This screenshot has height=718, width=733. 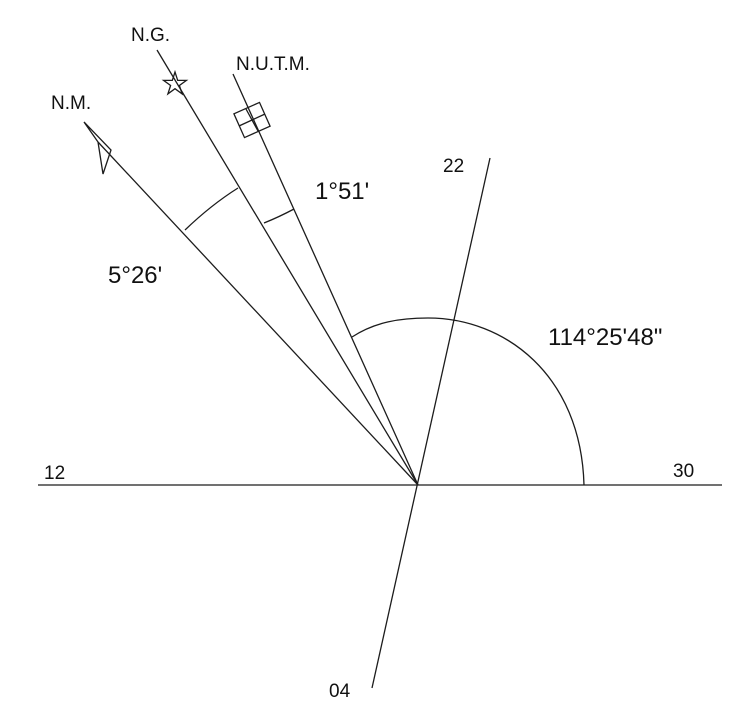 What do you see at coordinates (175, 82) in the screenshot?
I see `star-icon` at bounding box center [175, 82].